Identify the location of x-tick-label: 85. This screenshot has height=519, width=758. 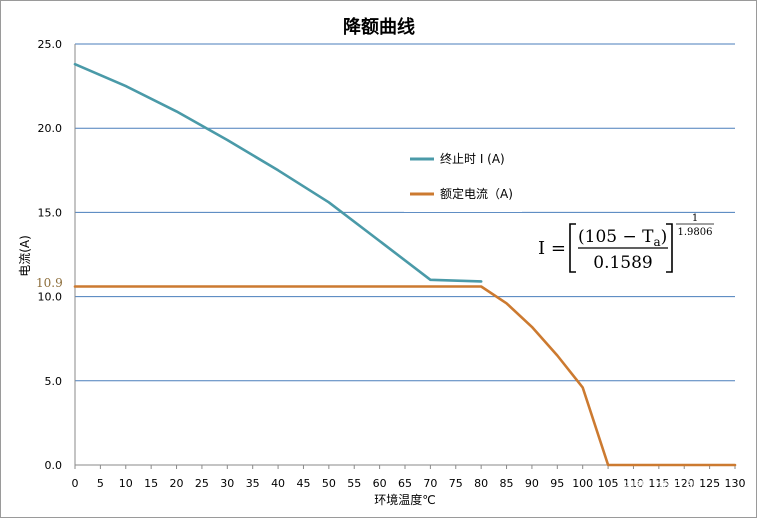
(507, 483).